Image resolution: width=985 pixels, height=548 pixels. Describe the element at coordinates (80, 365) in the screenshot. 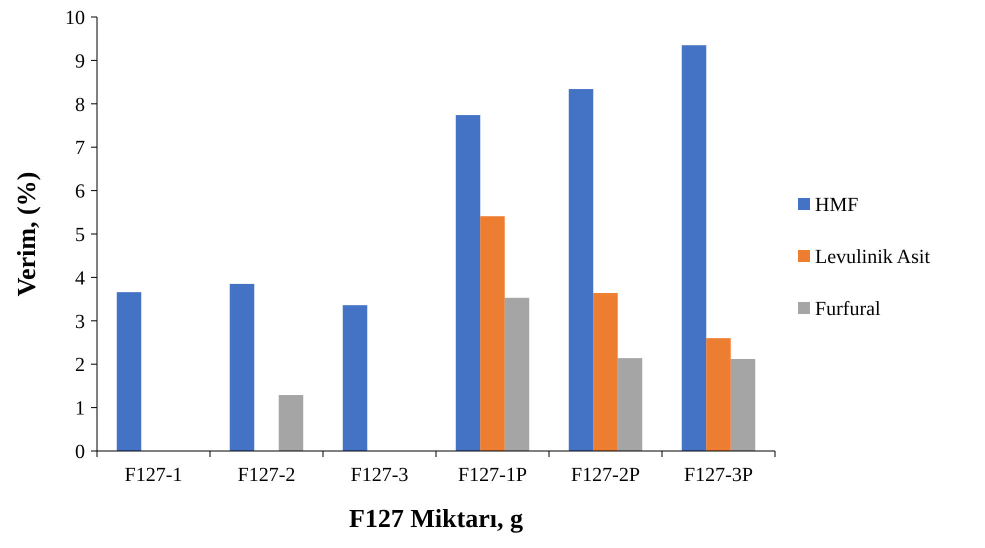

I see `y-tick-label: 2` at that location.